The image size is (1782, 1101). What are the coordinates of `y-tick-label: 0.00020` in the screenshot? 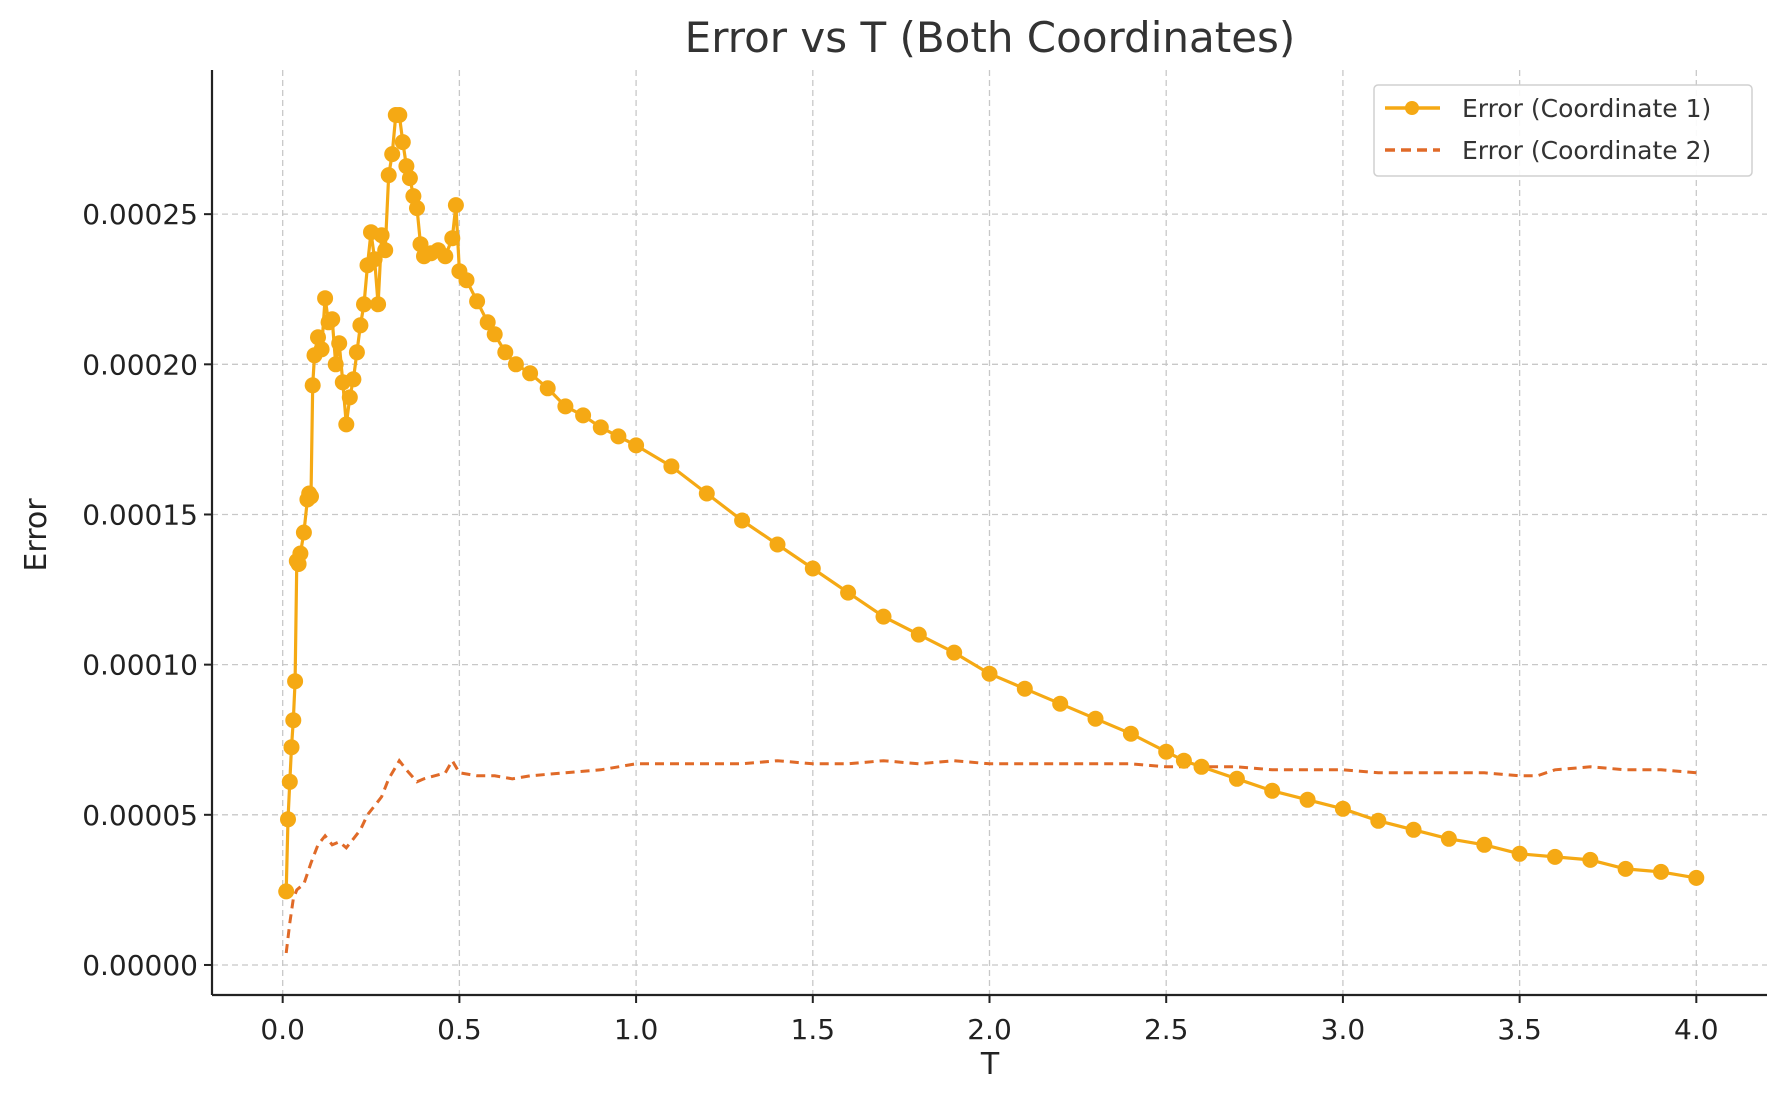 It's located at (140, 364).